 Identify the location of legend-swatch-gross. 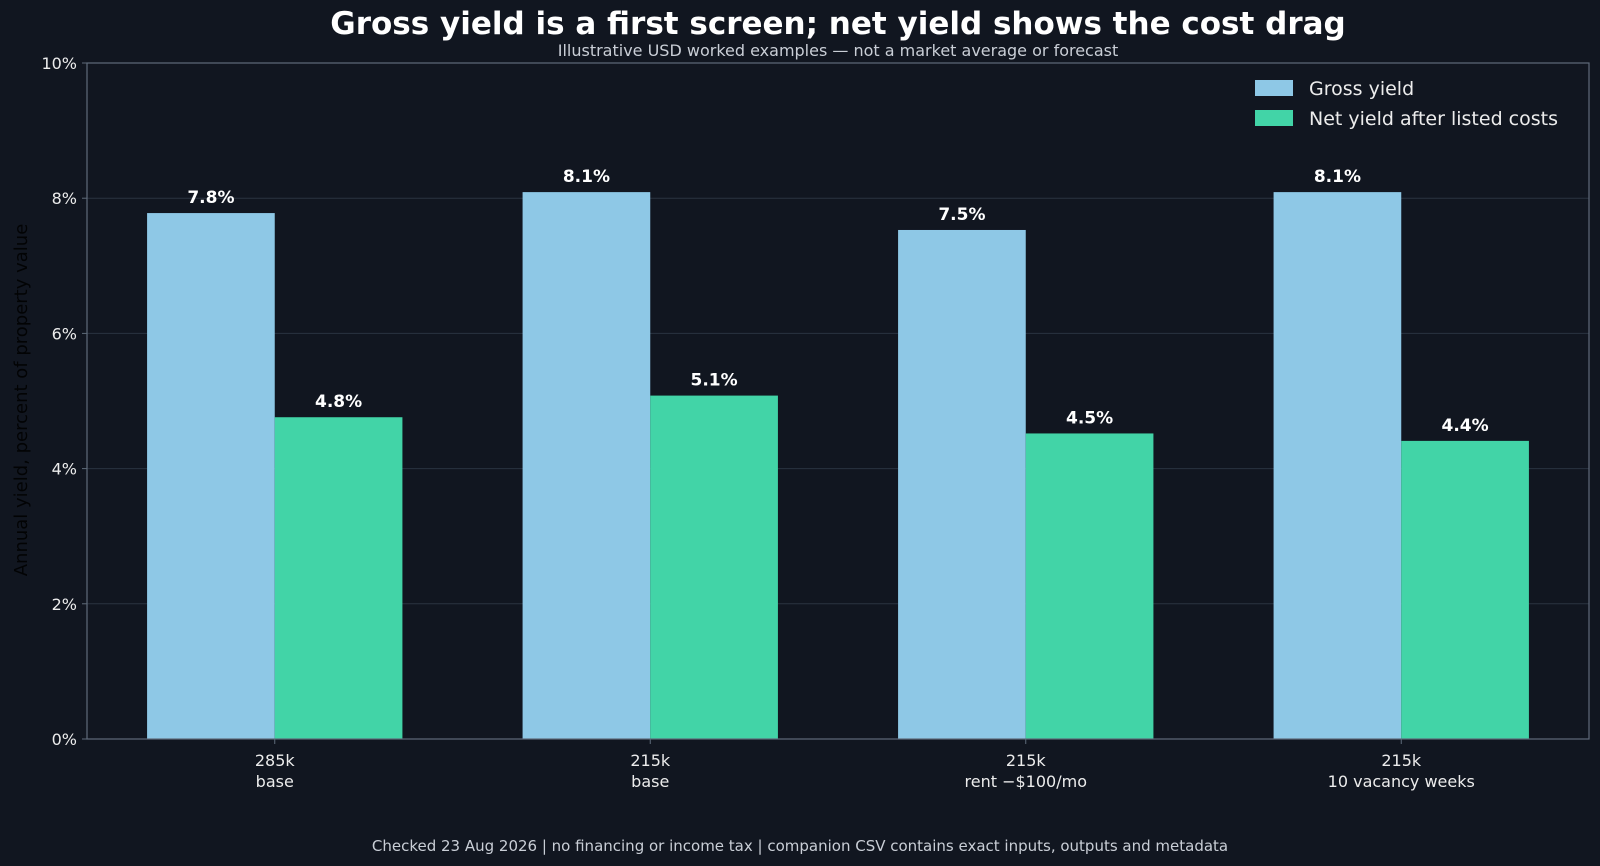
(1274, 88).